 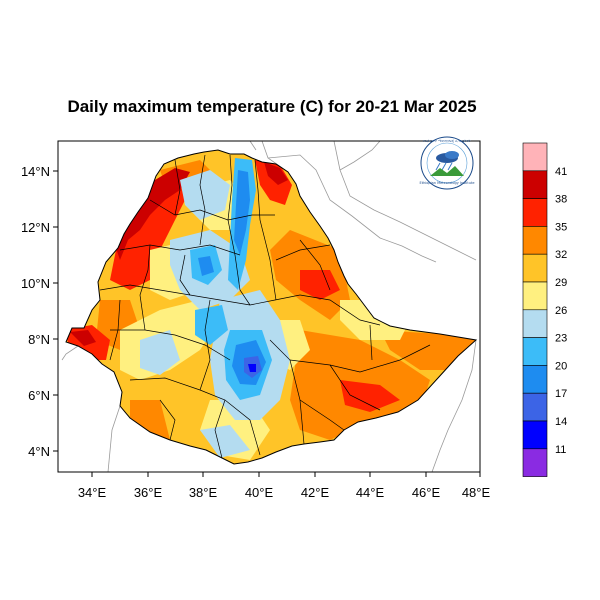 What do you see at coordinates (561, 172) in the screenshot?
I see `colorbar-label: 41` at bounding box center [561, 172].